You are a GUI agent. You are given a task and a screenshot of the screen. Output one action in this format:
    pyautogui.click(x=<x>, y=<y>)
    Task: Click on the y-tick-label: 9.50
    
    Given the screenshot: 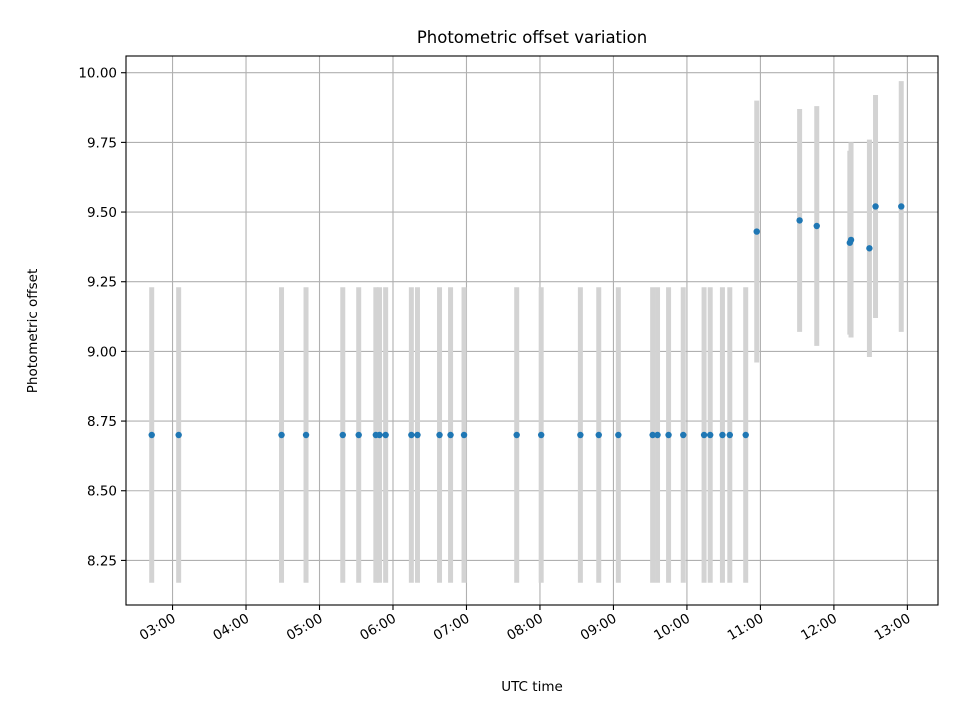 What is the action you would take?
    pyautogui.click(x=102, y=213)
    